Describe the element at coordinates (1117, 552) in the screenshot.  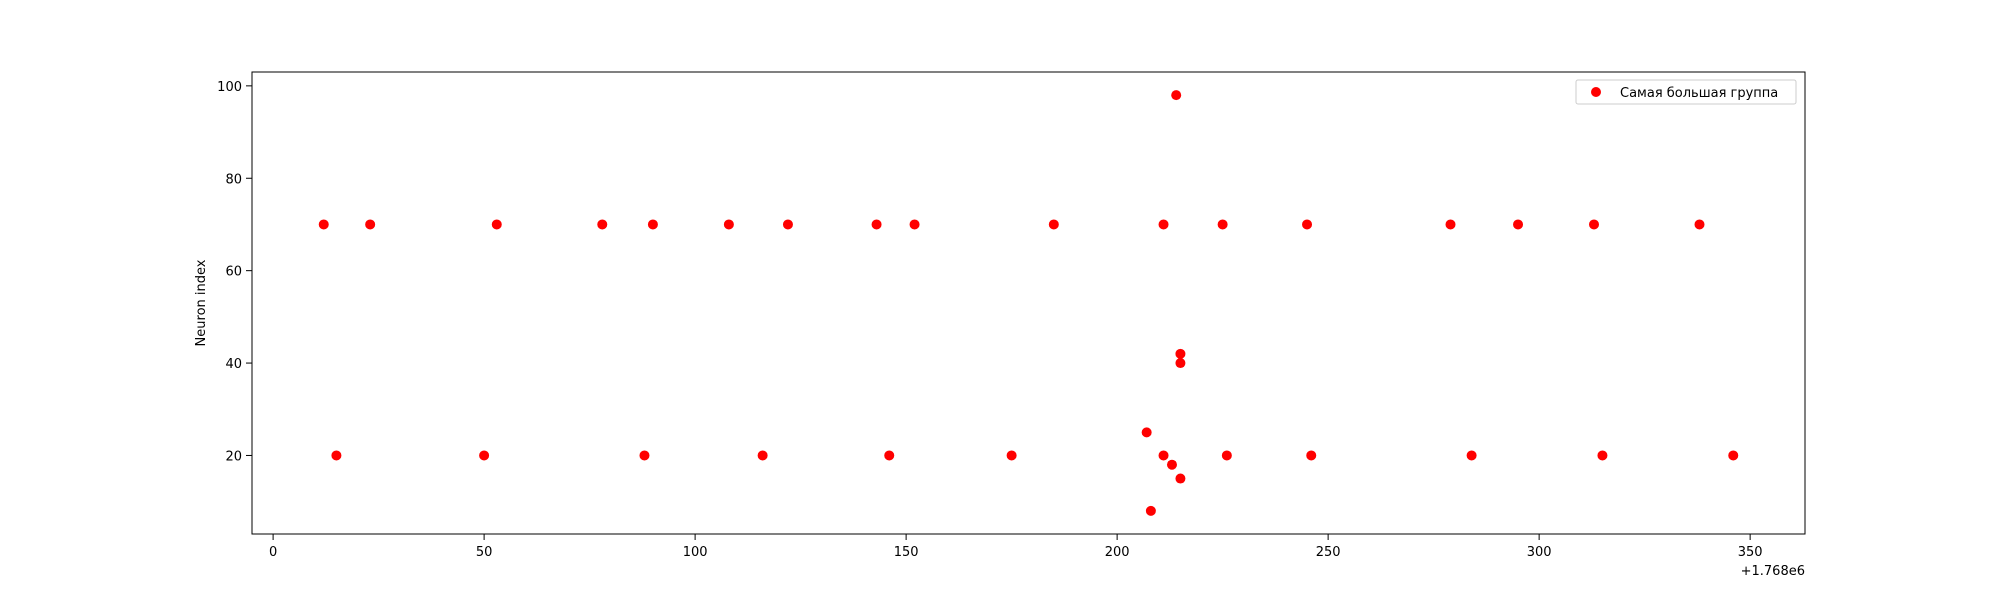
I see `x-tick-label: 200` at that location.